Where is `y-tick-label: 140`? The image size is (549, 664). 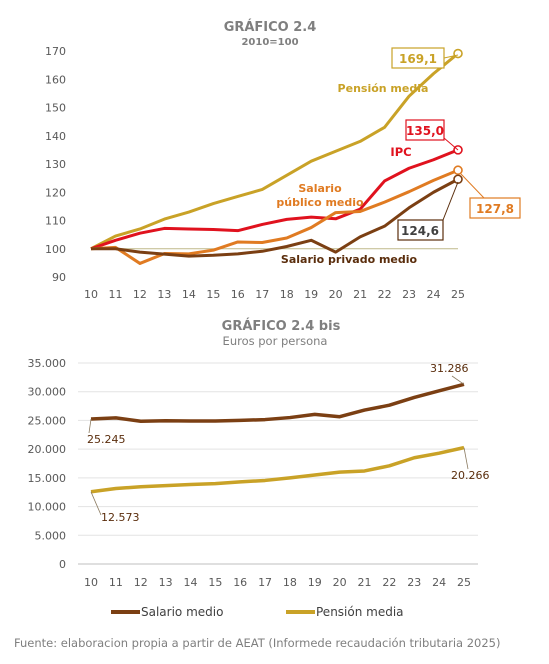
y-tick-label: 140 is located at coordinates (55, 136).